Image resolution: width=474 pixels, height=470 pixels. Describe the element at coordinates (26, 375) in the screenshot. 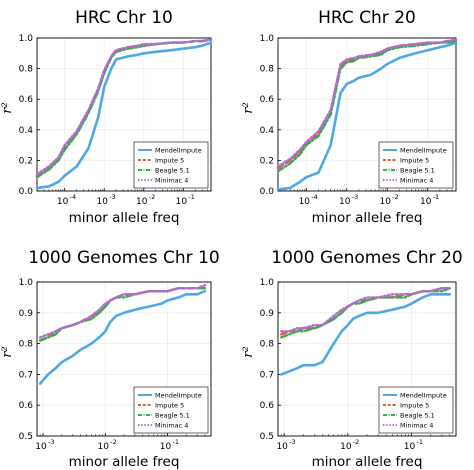

I see `y-tick-label: 0.7` at that location.